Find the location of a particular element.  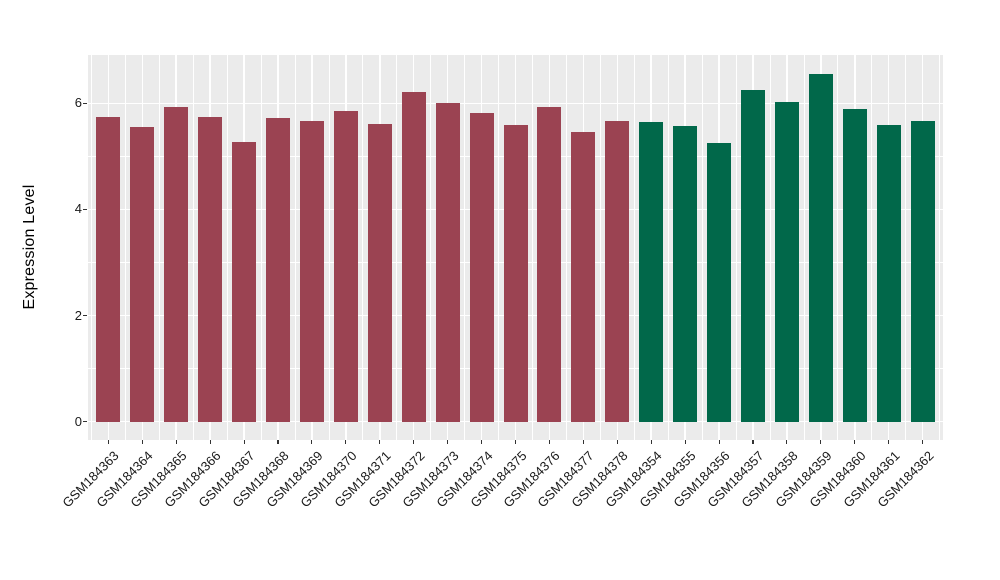

bar-GSM184362 is located at coordinates (922, 271).